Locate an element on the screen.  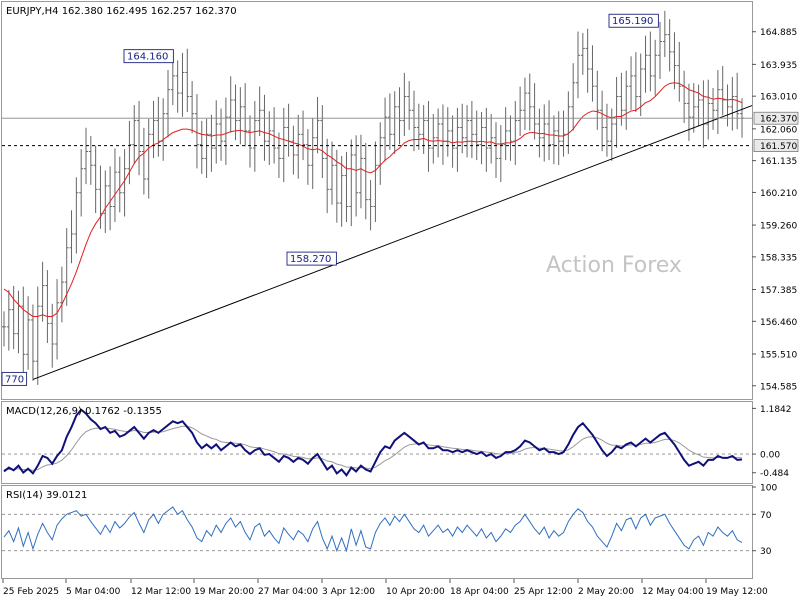
price-marker-label: 164.160 is located at coordinates (147, 57).